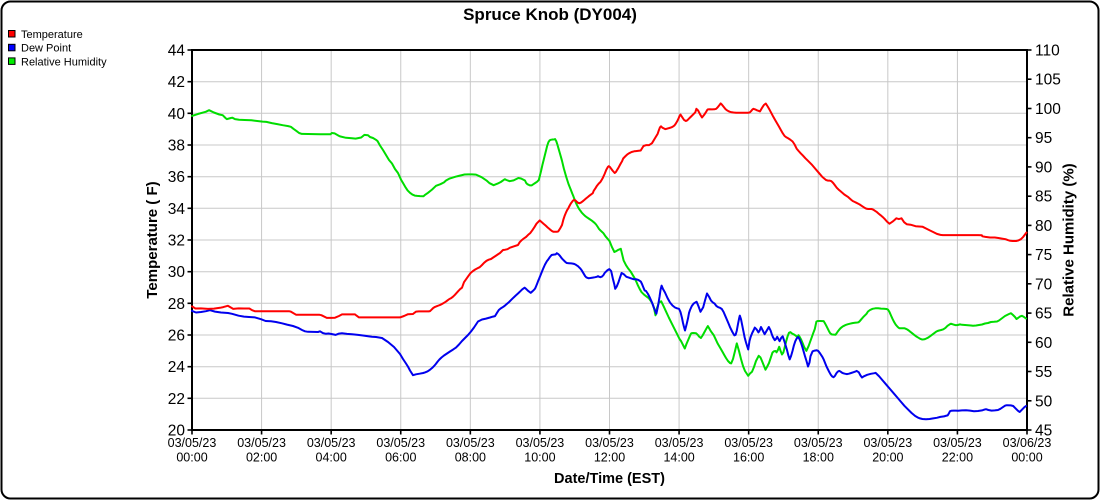 The image size is (1100, 500). I want to click on svg-text: 04:00, so click(331, 458).